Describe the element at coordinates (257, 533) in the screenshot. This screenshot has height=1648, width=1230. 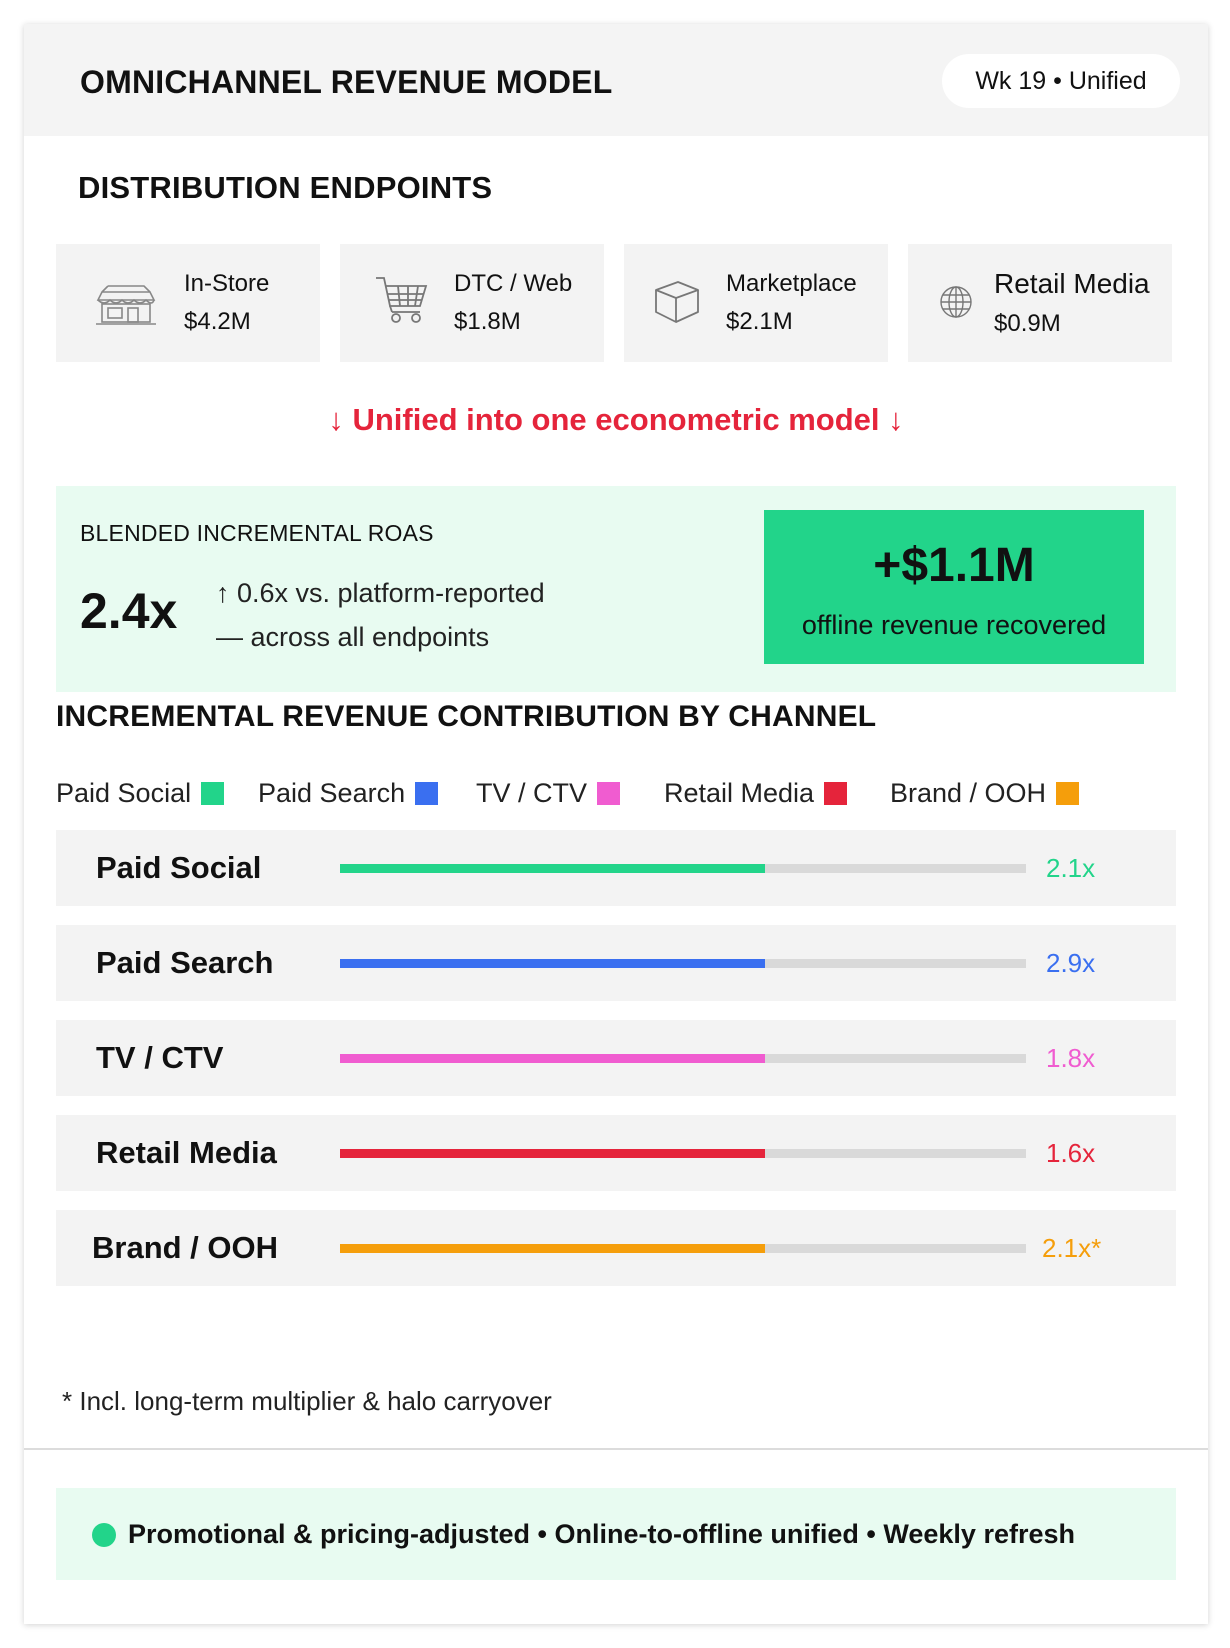
I see `roas-label: BLENDED INCREMENTAL ROAS` at that location.